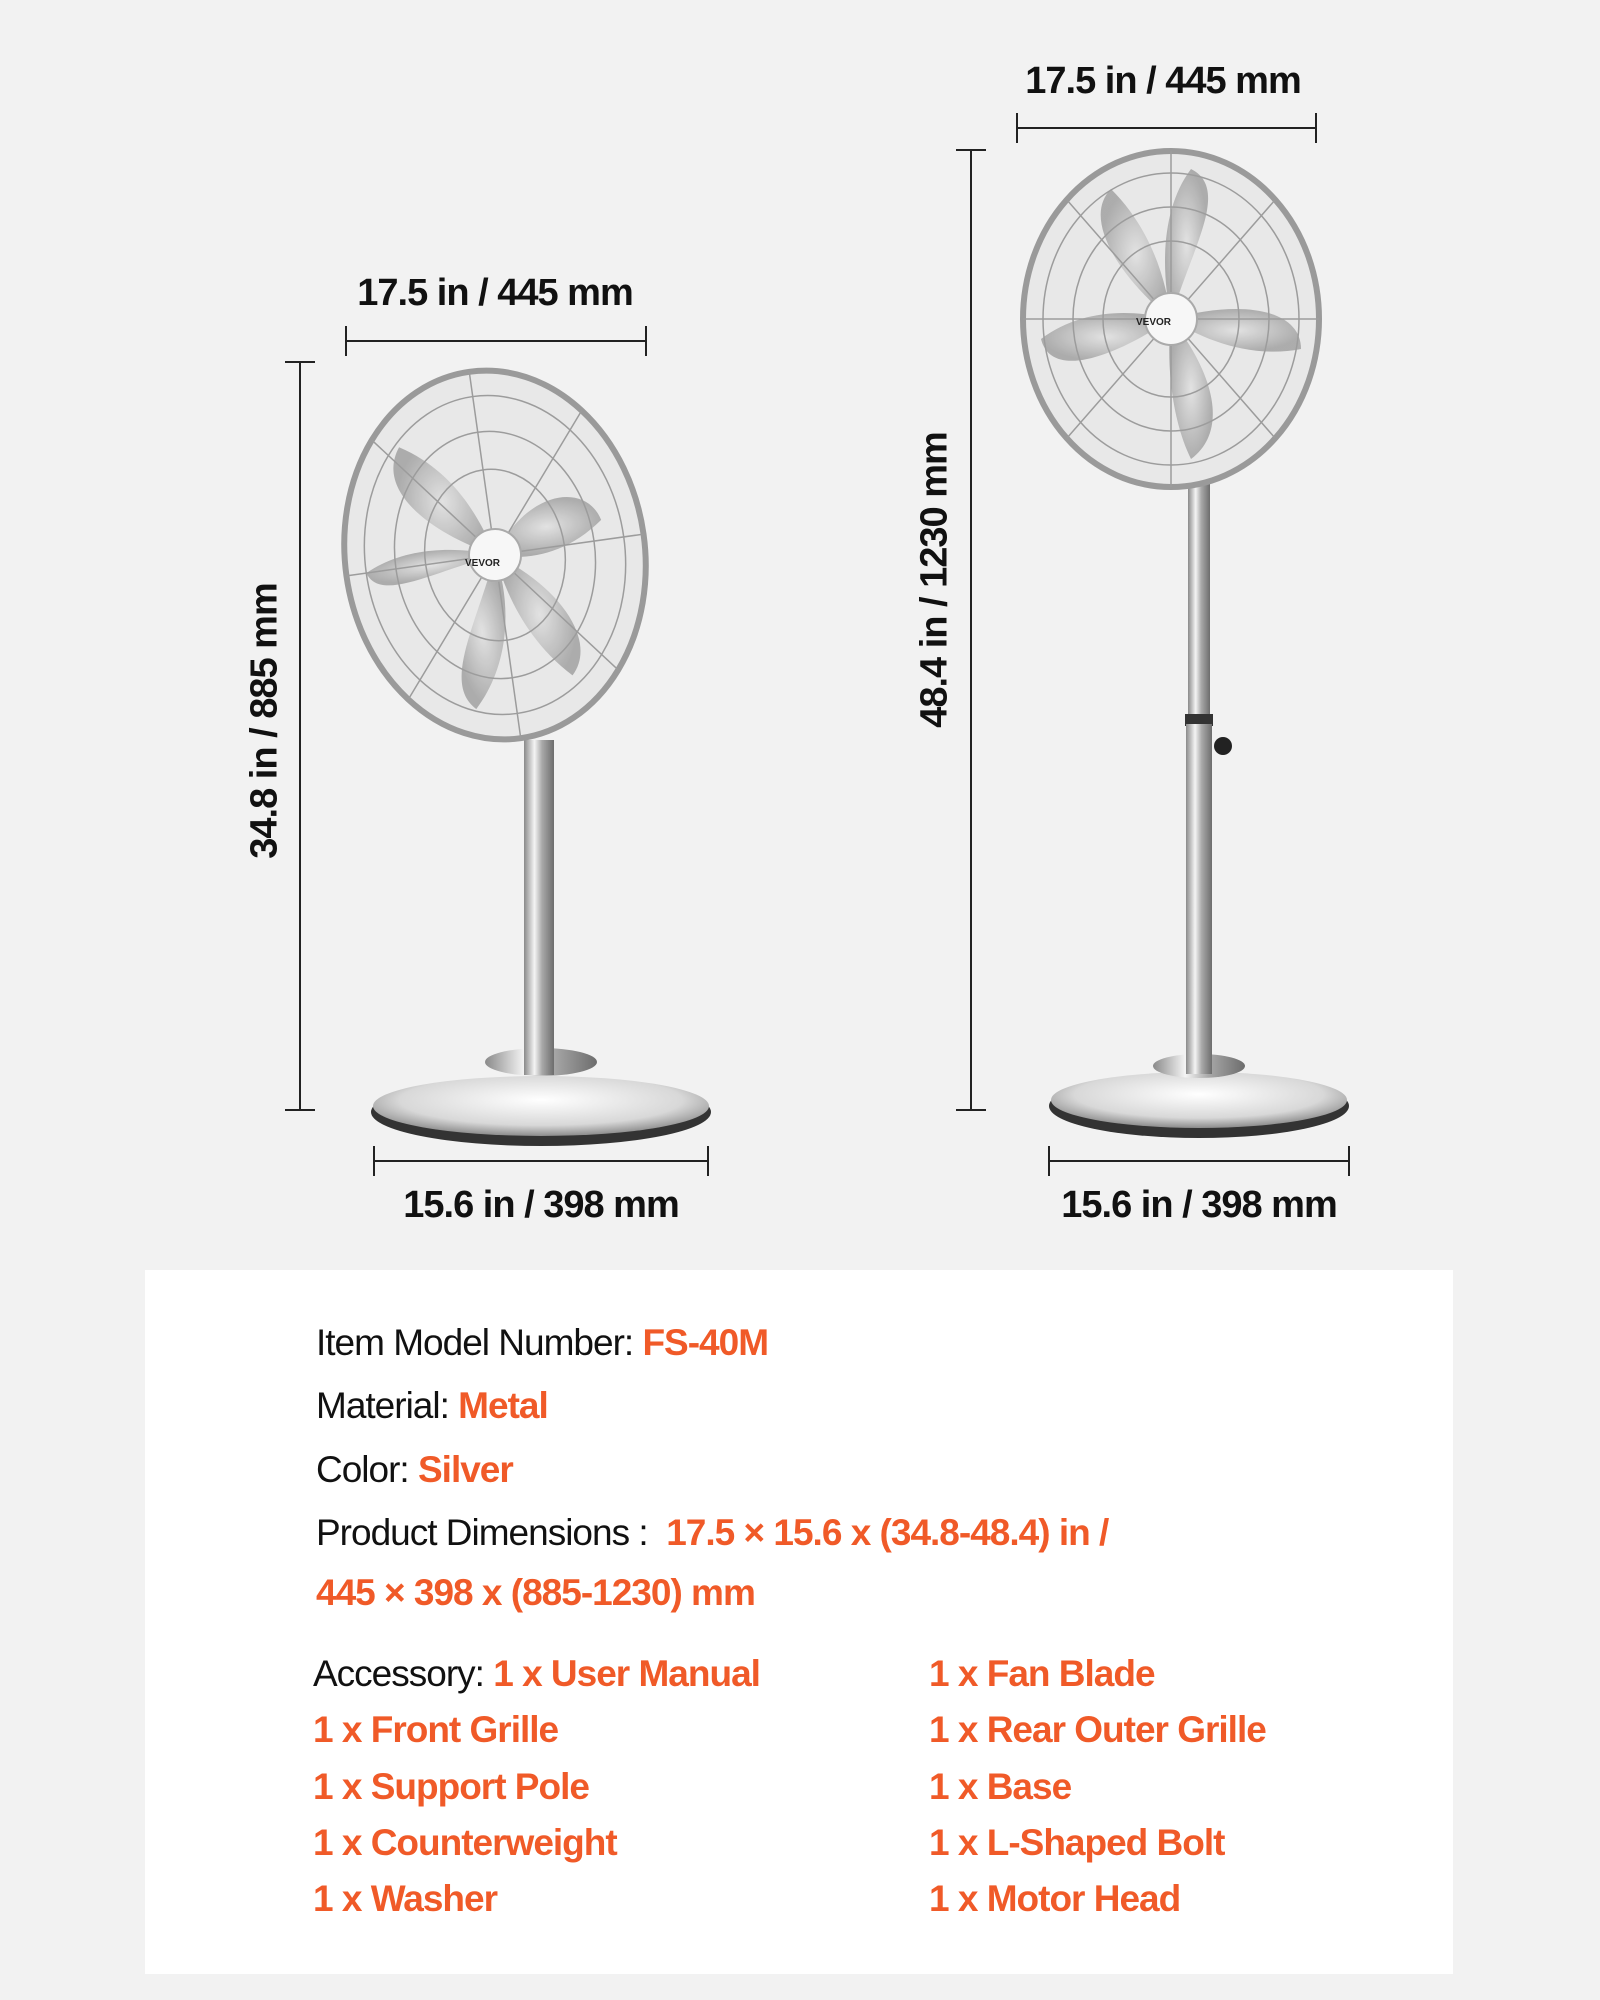  I want to click on left-base-label: 15.6 in / 398 mm, so click(541, 1205).